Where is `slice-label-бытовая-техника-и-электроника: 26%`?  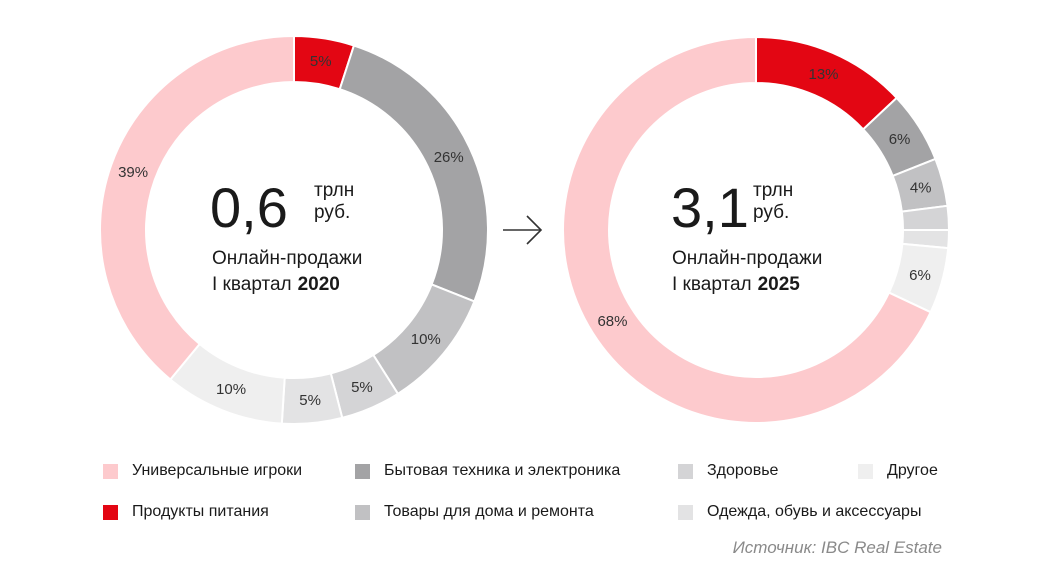
slice-label-бытовая-техника-и-электроника: 26% is located at coordinates (449, 157).